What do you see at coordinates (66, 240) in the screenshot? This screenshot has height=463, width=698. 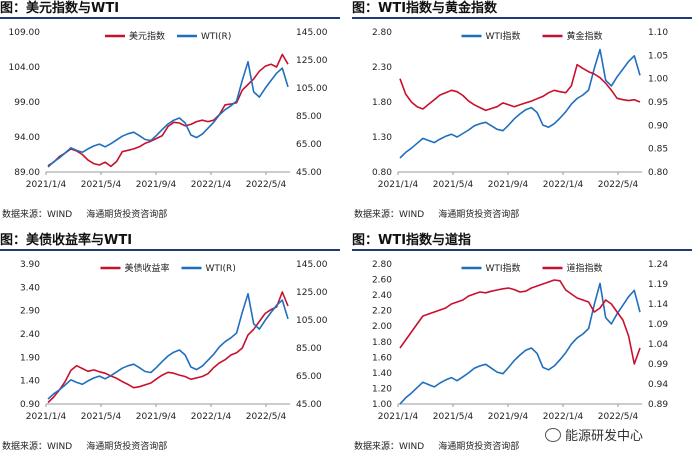 I see `chart-title: 图：美债收益率与WTI` at bounding box center [66, 240].